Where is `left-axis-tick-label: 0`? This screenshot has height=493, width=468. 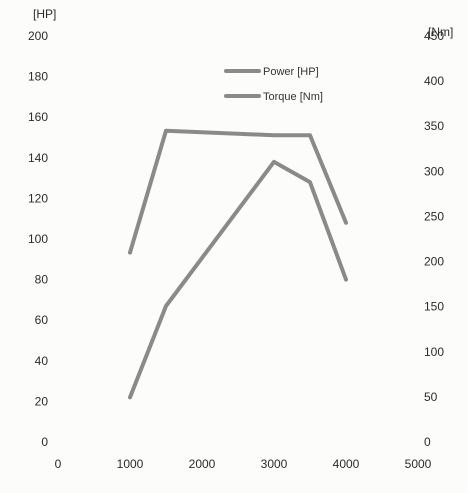
left-axis-tick-label: 0 is located at coordinates (44, 442).